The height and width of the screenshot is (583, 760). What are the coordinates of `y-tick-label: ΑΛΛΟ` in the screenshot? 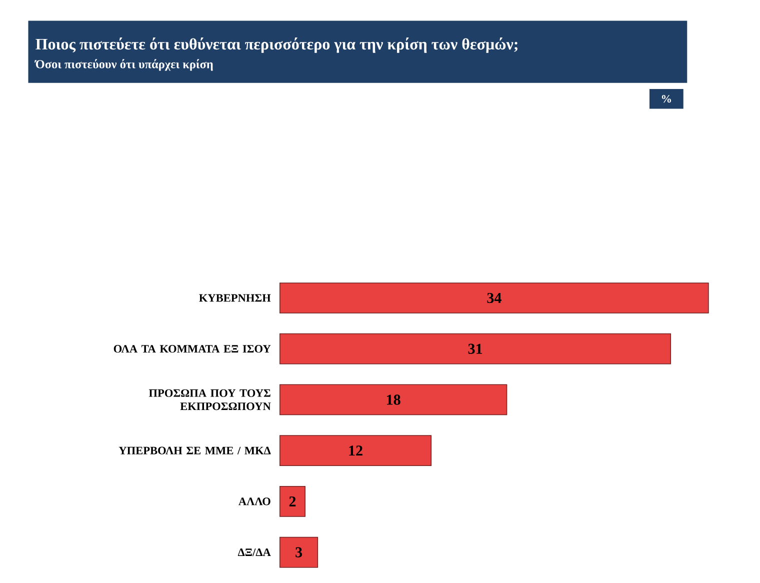 It's located at (254, 502).